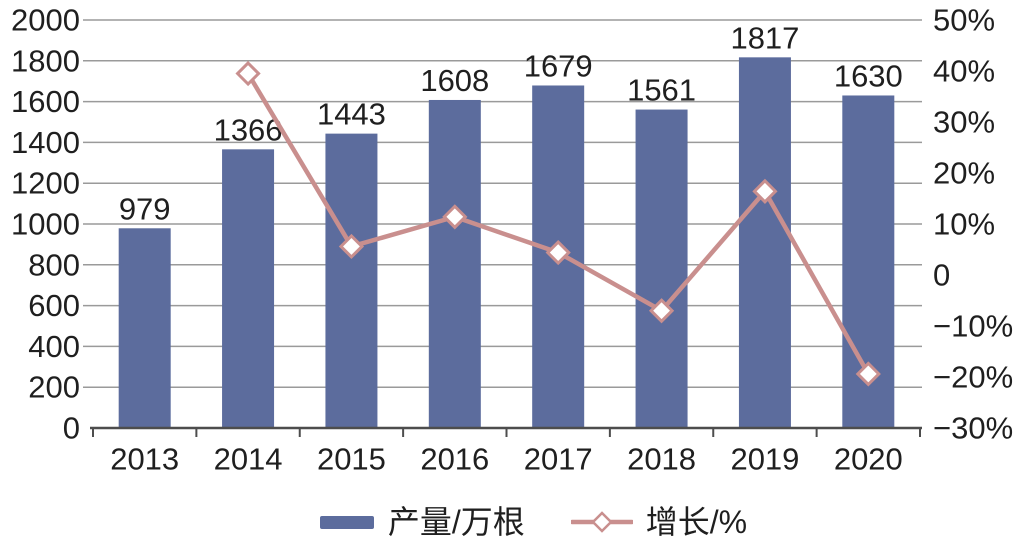 The image size is (1028, 552). What do you see at coordinates (964, 122) in the screenshot?
I see `right-axis-tick-label: 30%` at bounding box center [964, 122].